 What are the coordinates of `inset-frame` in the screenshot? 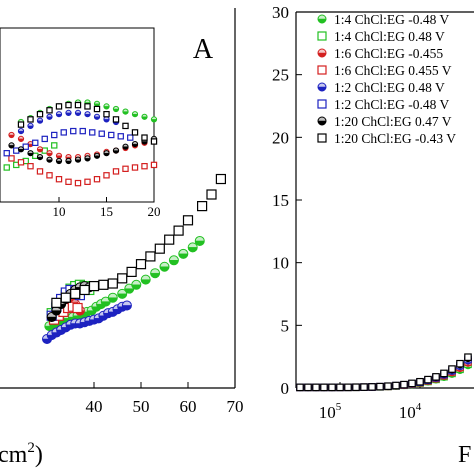 It's located at (77, 115).